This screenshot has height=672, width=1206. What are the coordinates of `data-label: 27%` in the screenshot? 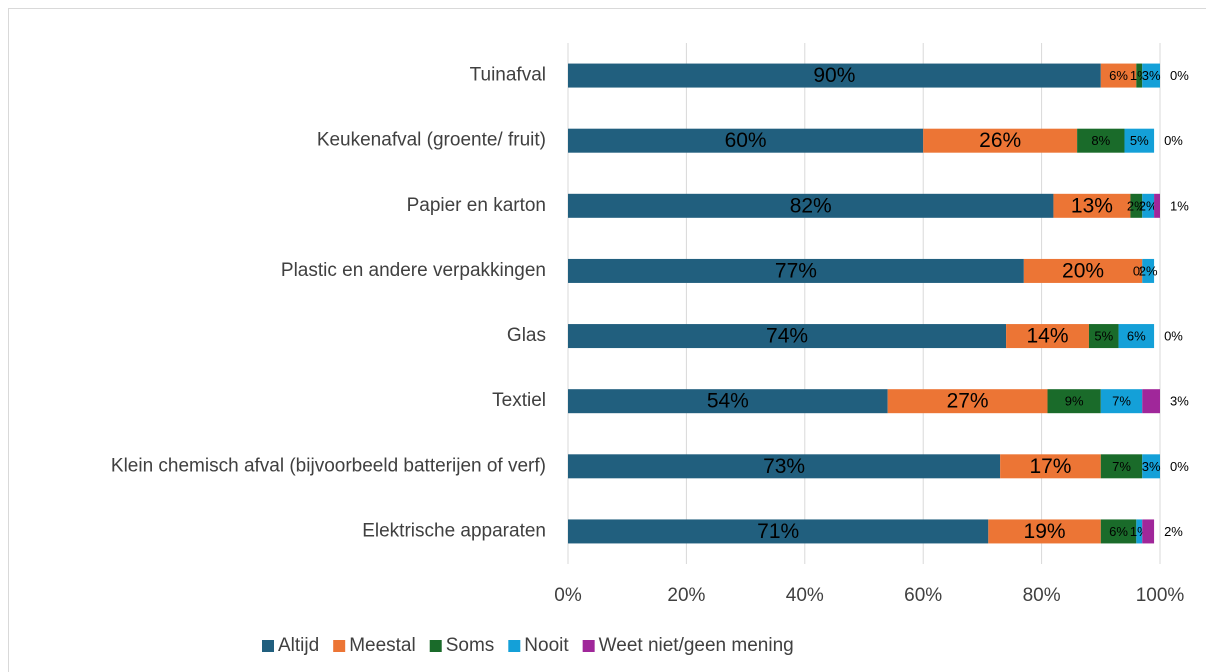 It's located at (968, 401).